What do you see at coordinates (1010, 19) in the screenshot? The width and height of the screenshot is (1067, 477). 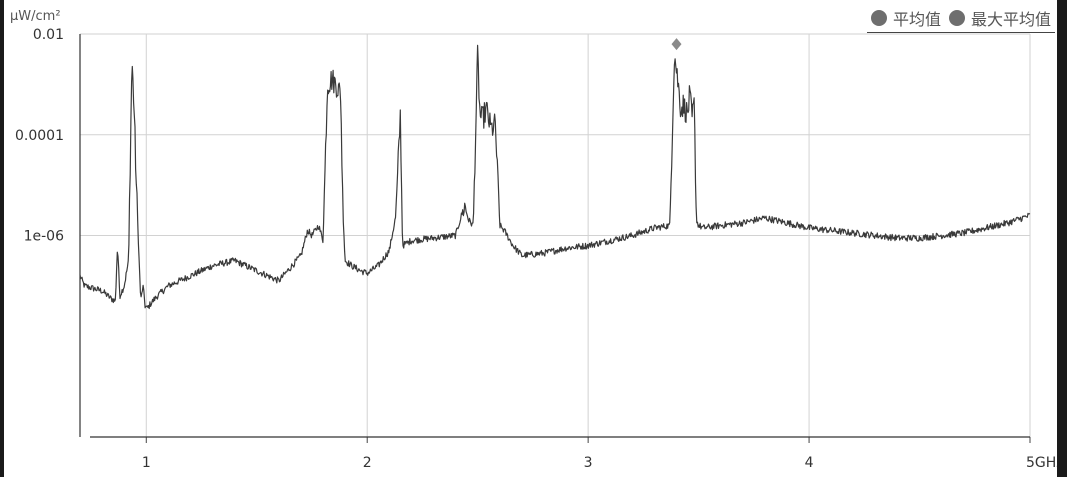 I see `legend-label-max-average: 最大平均值` at bounding box center [1010, 19].